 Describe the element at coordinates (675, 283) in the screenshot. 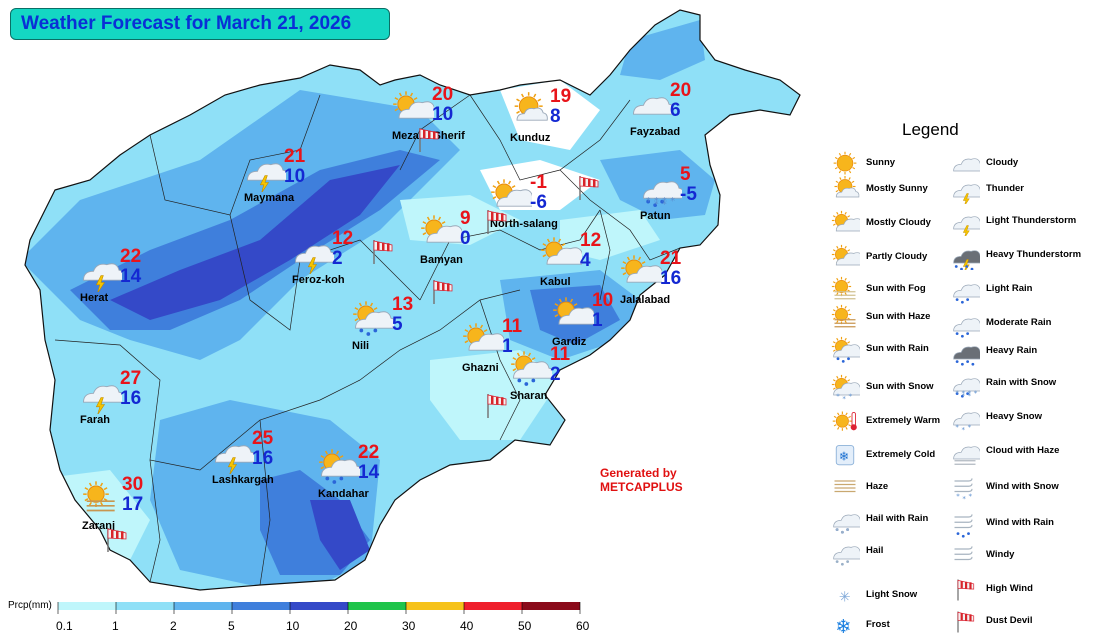

I see `city-jalalabad: 21 16 Jalalabad` at that location.